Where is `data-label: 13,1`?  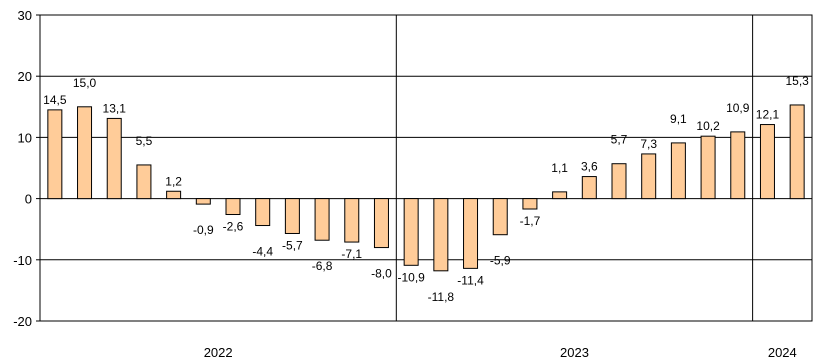
data-label: 13,1 is located at coordinates (115, 108).